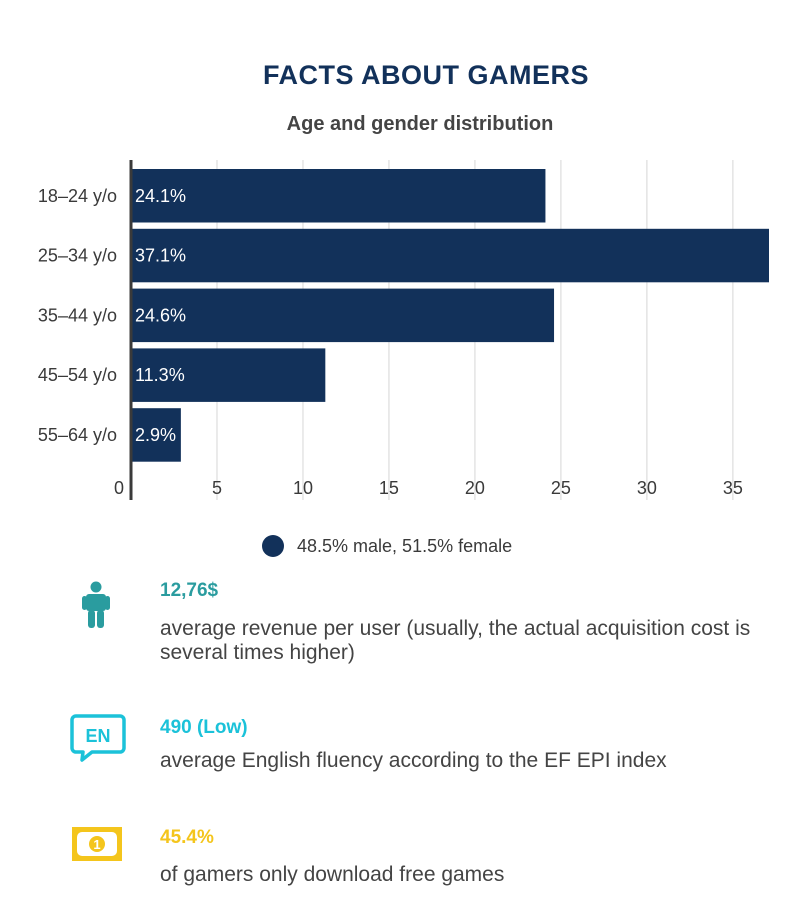 This screenshot has width=800, height=909. Describe the element at coordinates (160, 256) in the screenshot. I see `data-label: 37.1%` at that location.